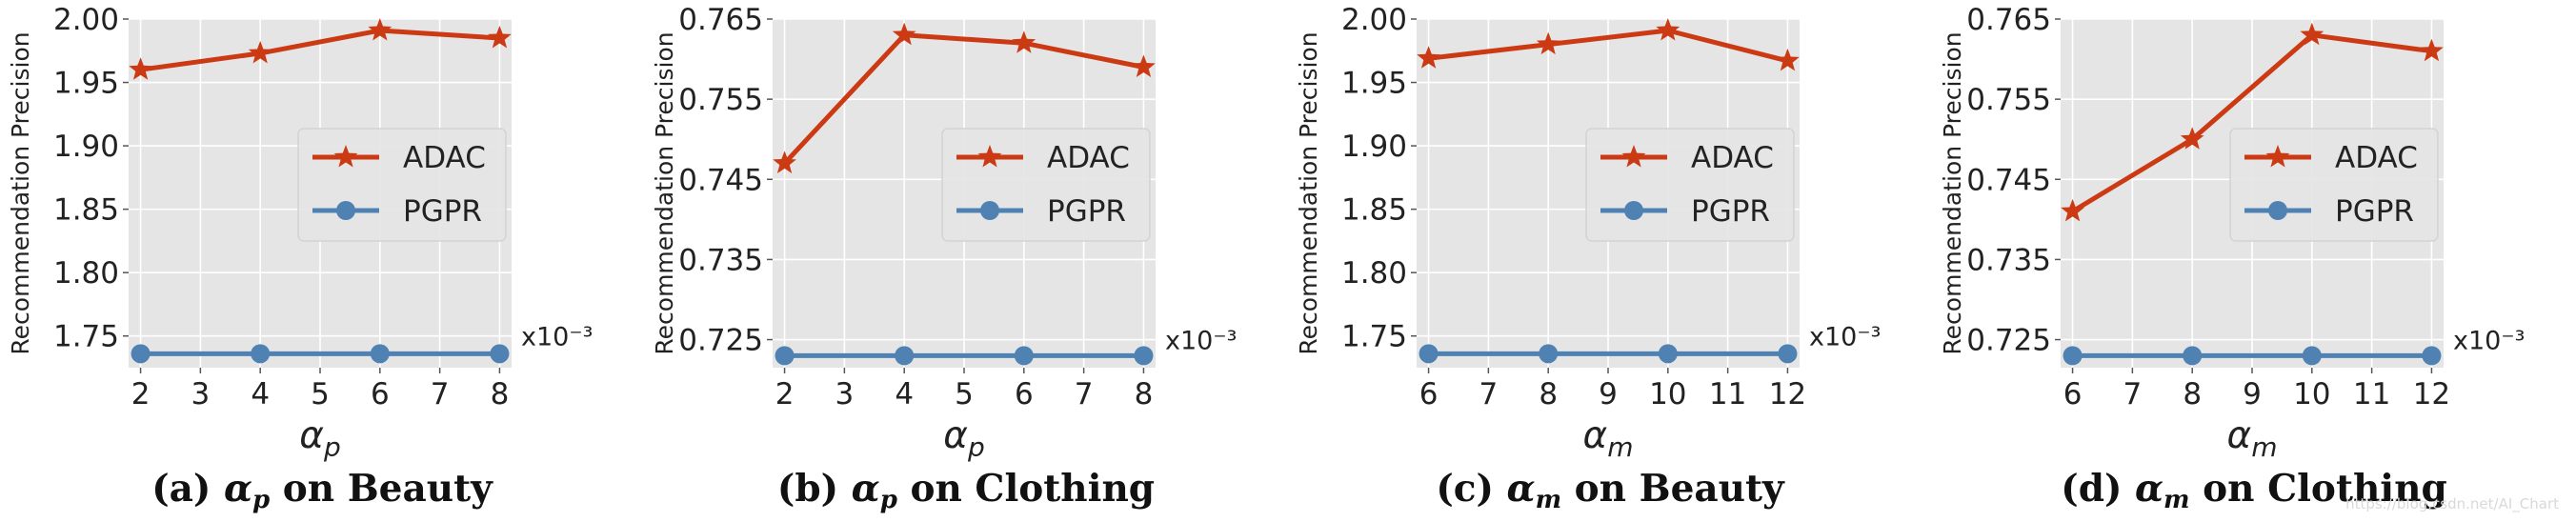 The height and width of the screenshot is (522, 2576). Describe the element at coordinates (720, 260) in the screenshot. I see `y-tick-label: 0.735` at that location.